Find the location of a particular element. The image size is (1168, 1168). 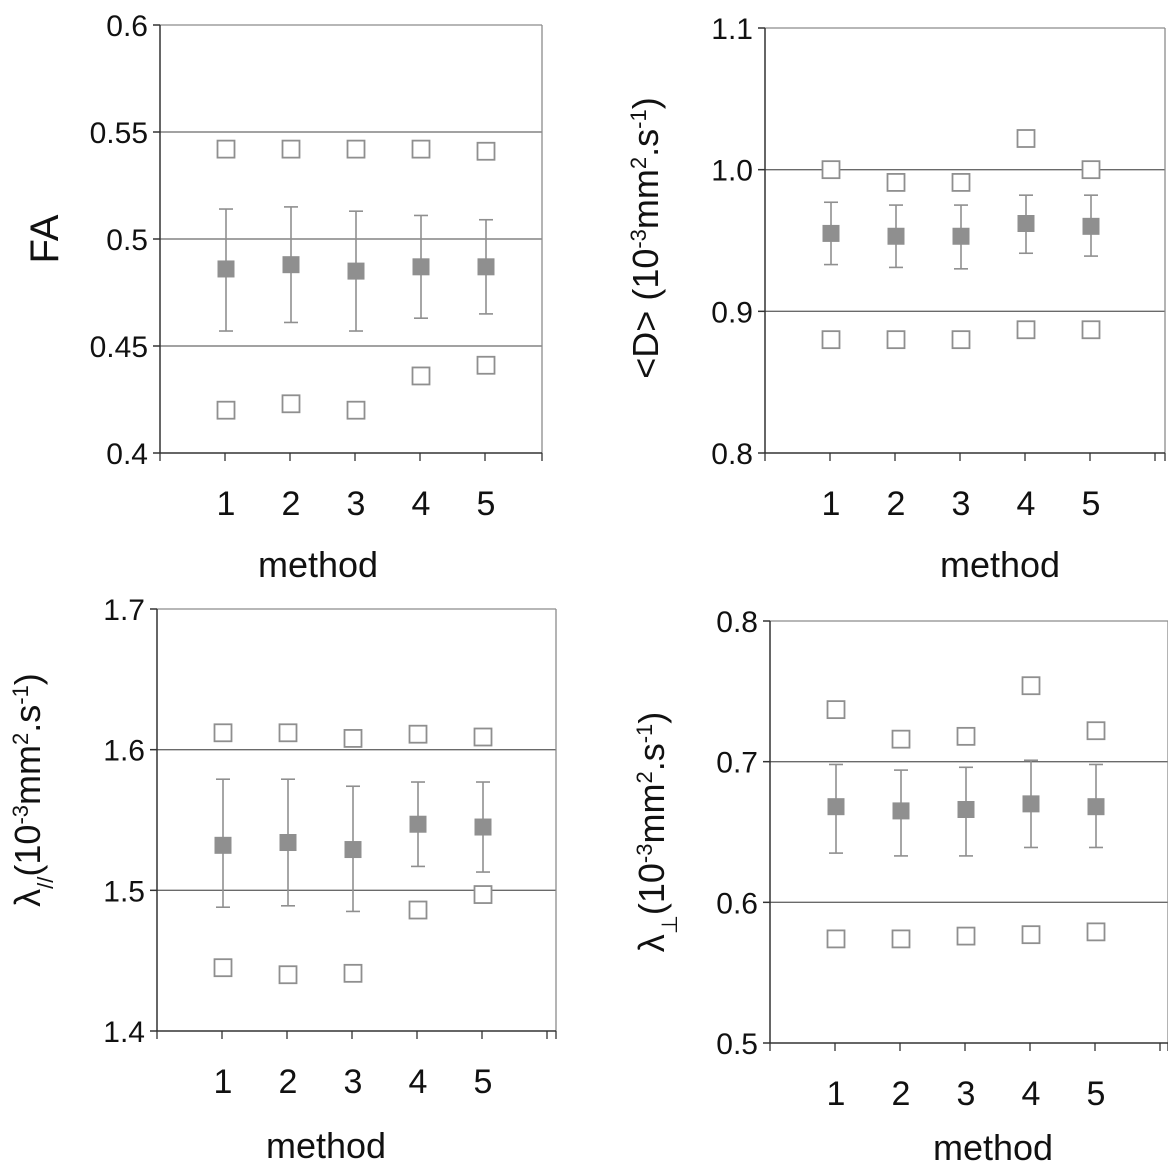

y-tick-label: 0.9 is located at coordinates (732, 312).